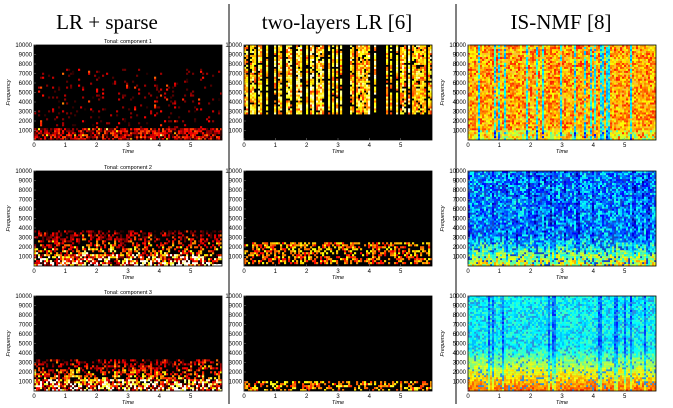 The width and height of the screenshot is (673, 408). What do you see at coordinates (26, 182) in the screenshot?
I see `y-tick-label: 9000` at bounding box center [26, 182].